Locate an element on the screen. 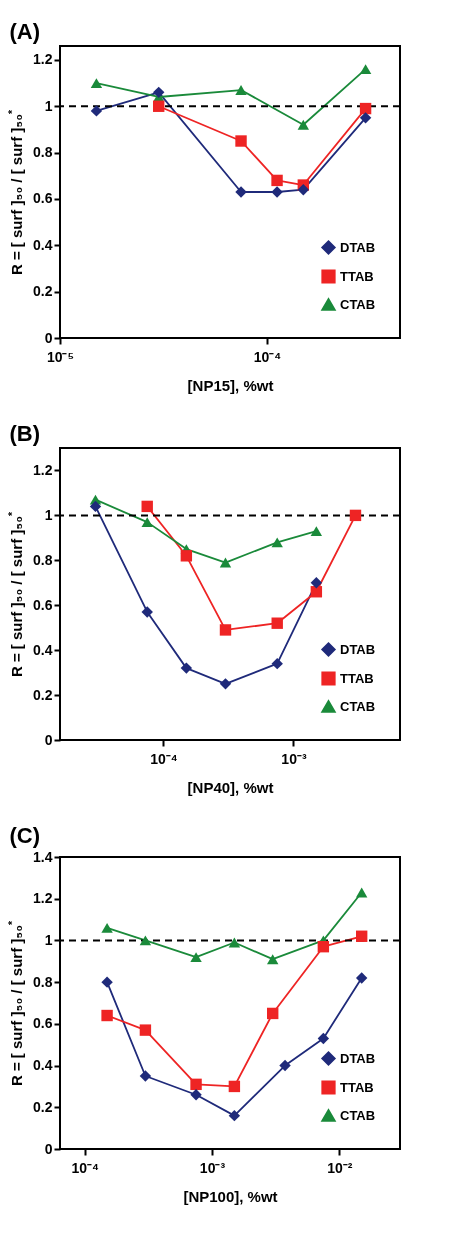 This screenshot has width=450, height=1238. x-tick-label: 10⁻² is located at coordinates (340, 1167).